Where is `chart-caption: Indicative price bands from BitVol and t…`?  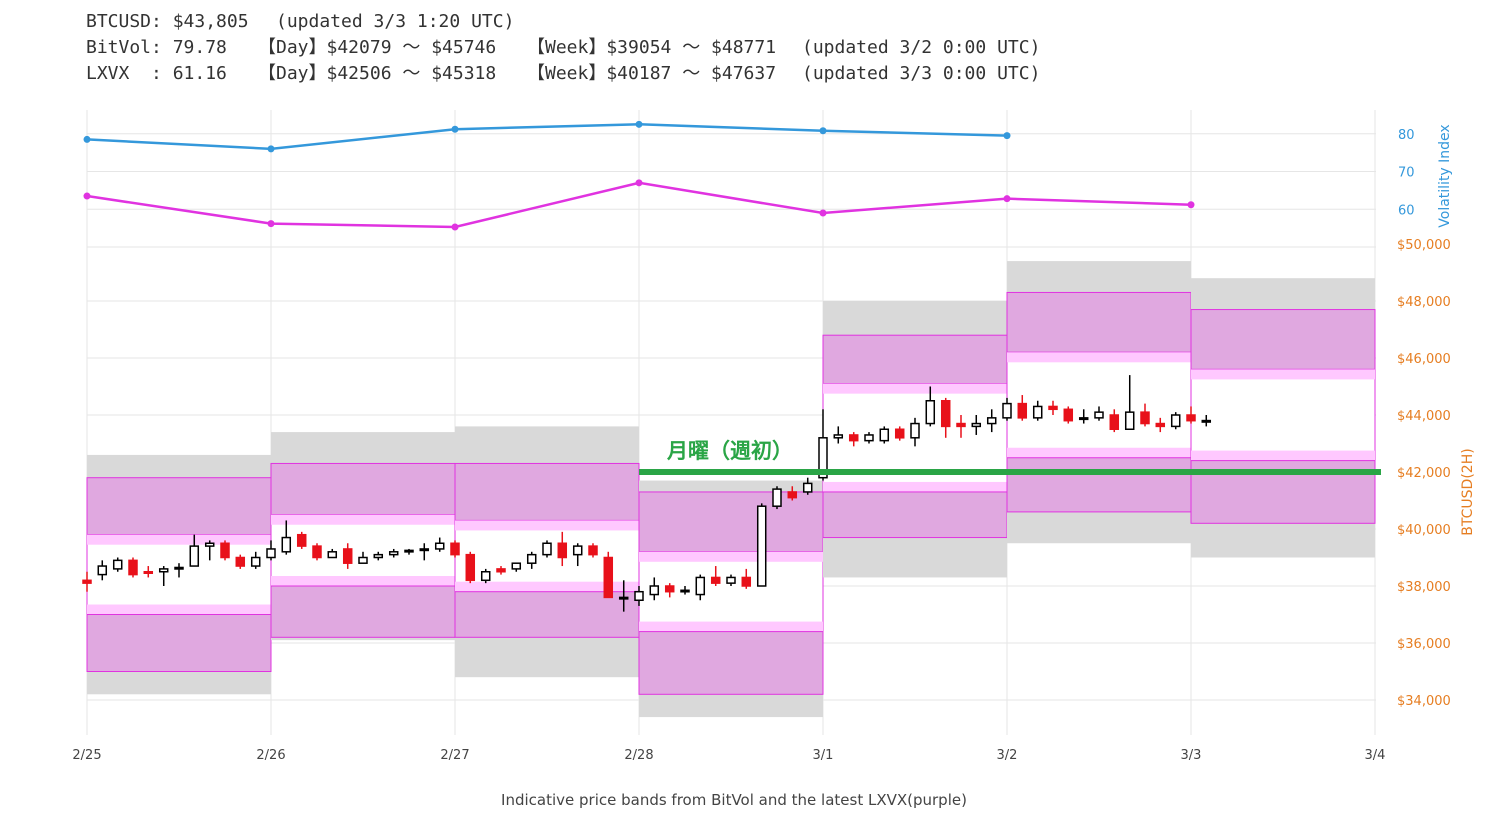 chart-caption: Indicative price bands from BitVol and t… is located at coordinates (734, 800).